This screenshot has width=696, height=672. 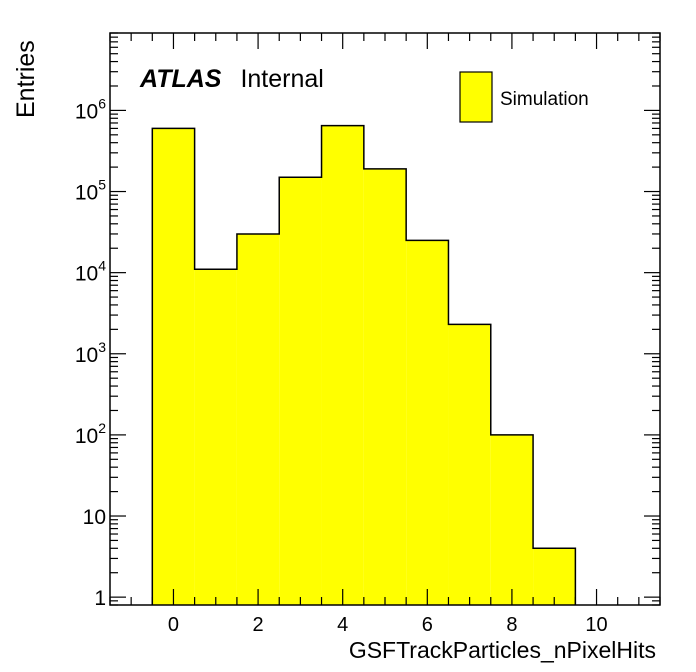 What do you see at coordinates (90, 434) in the screenshot?
I see `y-tick-label: 10²` at bounding box center [90, 434].